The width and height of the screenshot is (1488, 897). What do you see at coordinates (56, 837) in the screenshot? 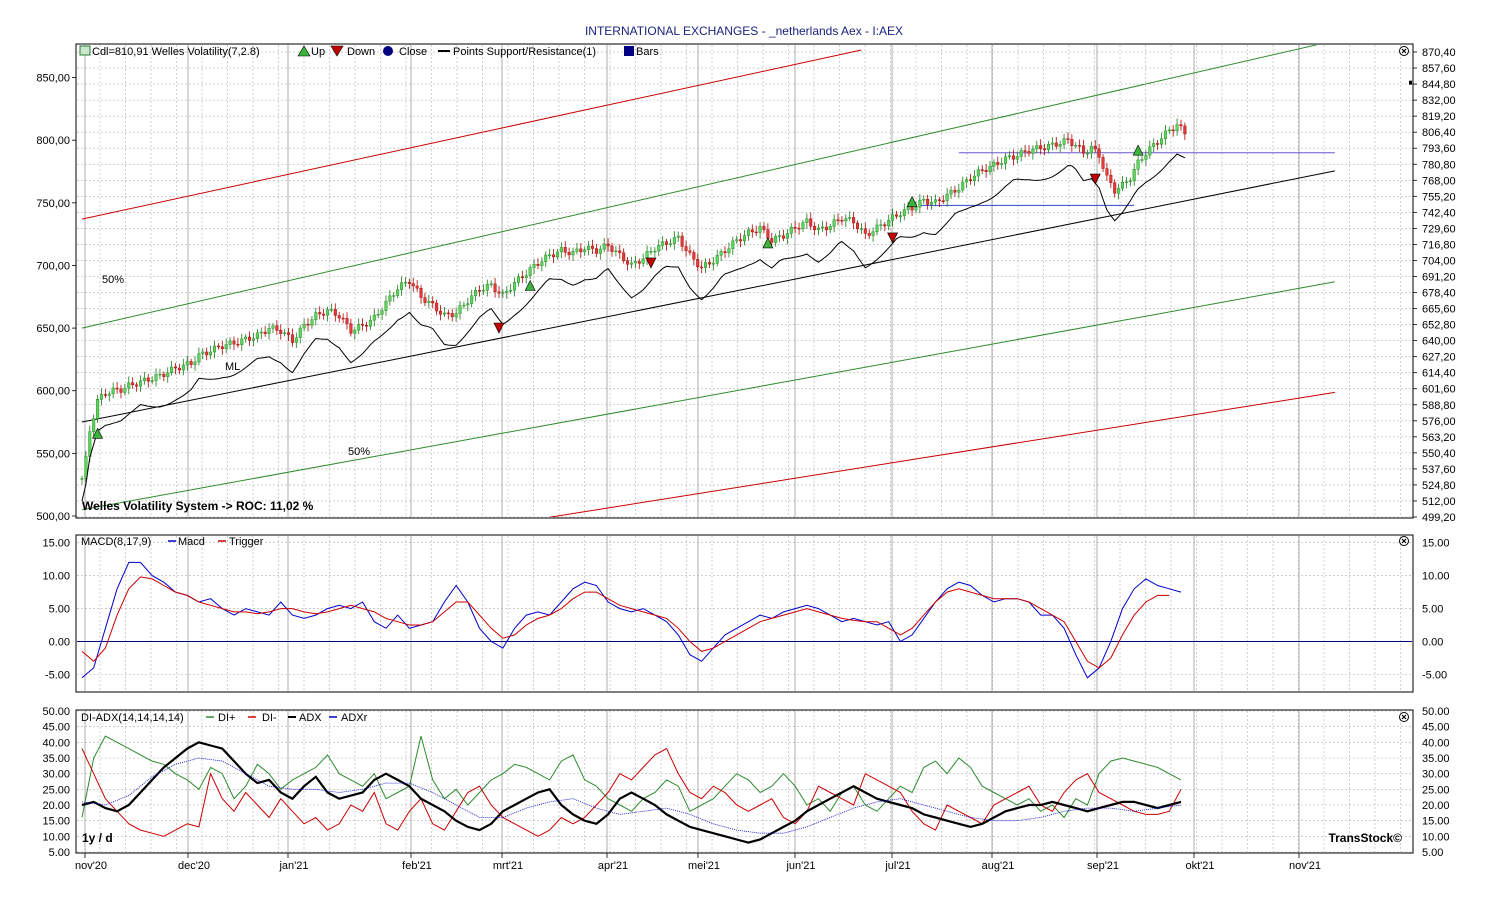
I see `adx-left-tick: 10.00` at bounding box center [56, 837].